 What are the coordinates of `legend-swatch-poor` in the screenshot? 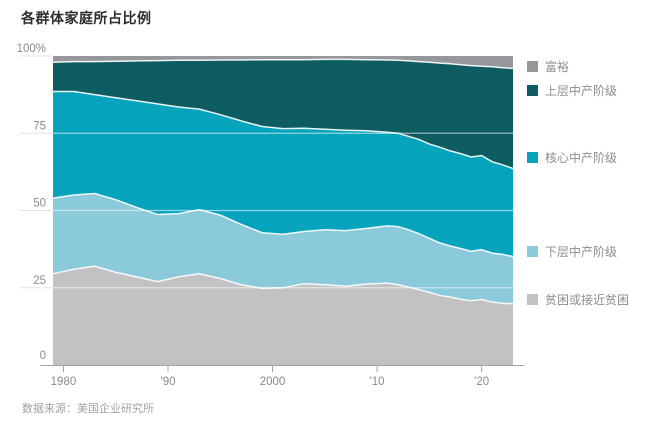 It's located at (532, 299).